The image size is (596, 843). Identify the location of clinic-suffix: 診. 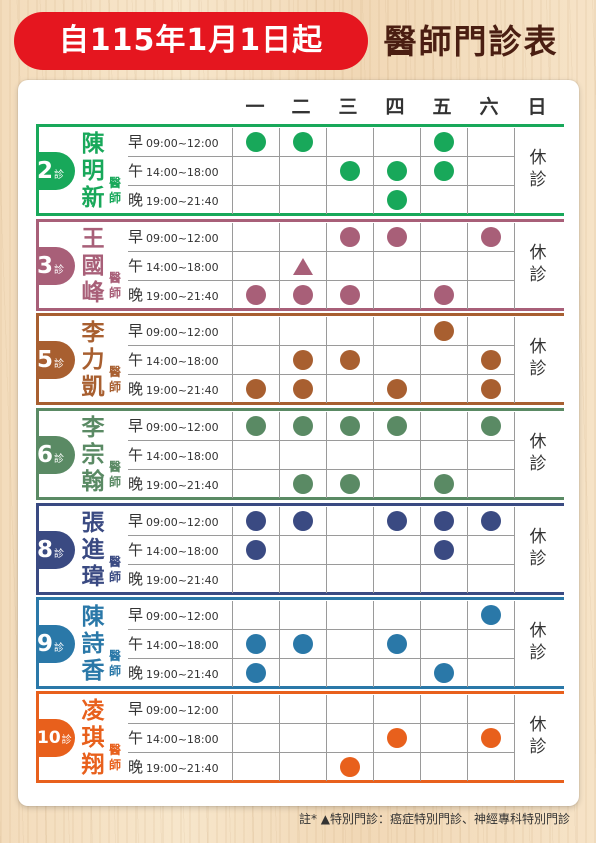
(59, 554).